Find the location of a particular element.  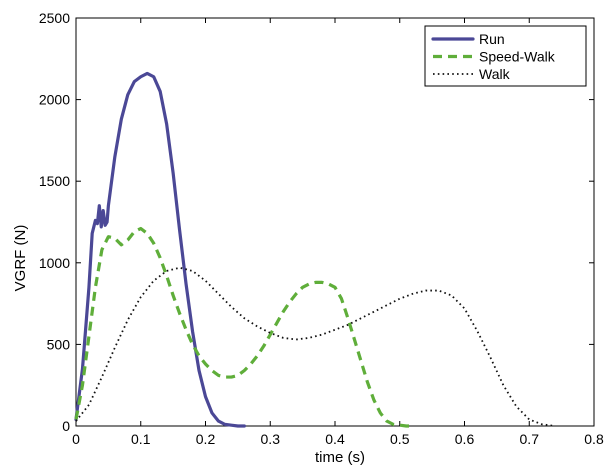

y-tick-label: 0 is located at coordinates (66, 426).